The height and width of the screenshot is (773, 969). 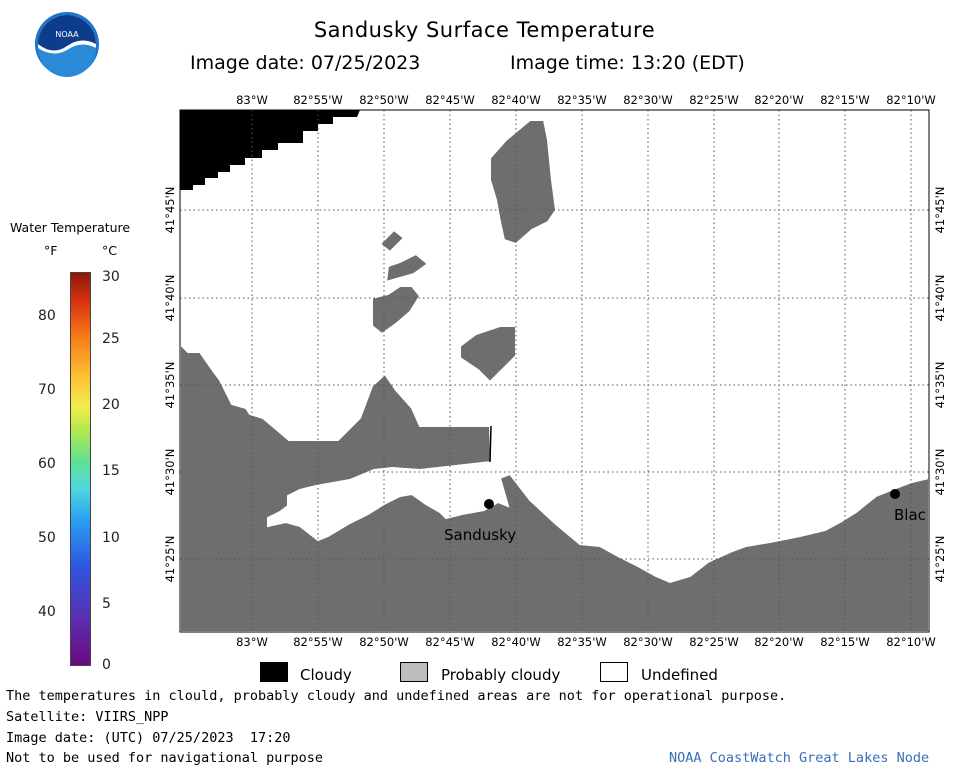 I want to click on lon-label-bottom: 82°40'W, so click(x=516, y=642).